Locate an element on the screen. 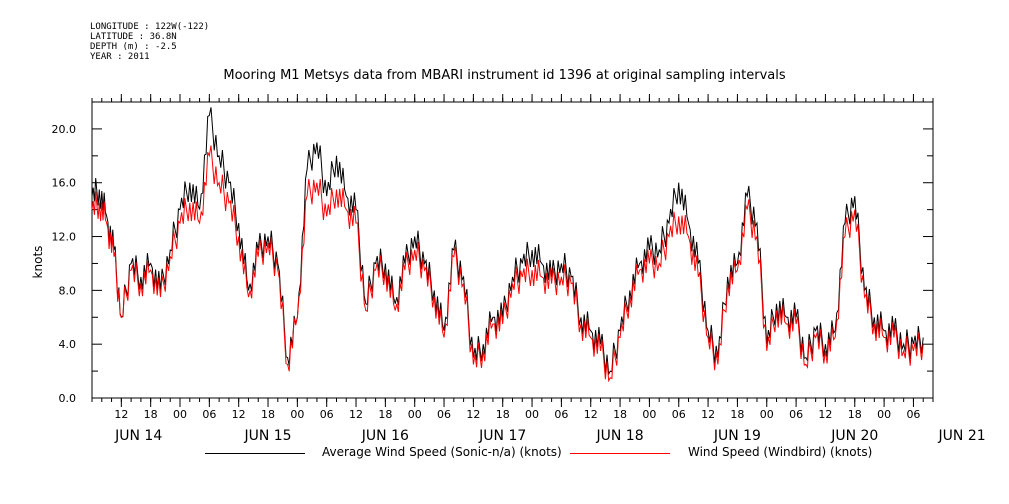 Image resolution: width=1009 pixels, height=504 pixels. y-tick-label: 20.0 is located at coordinates (64, 129).